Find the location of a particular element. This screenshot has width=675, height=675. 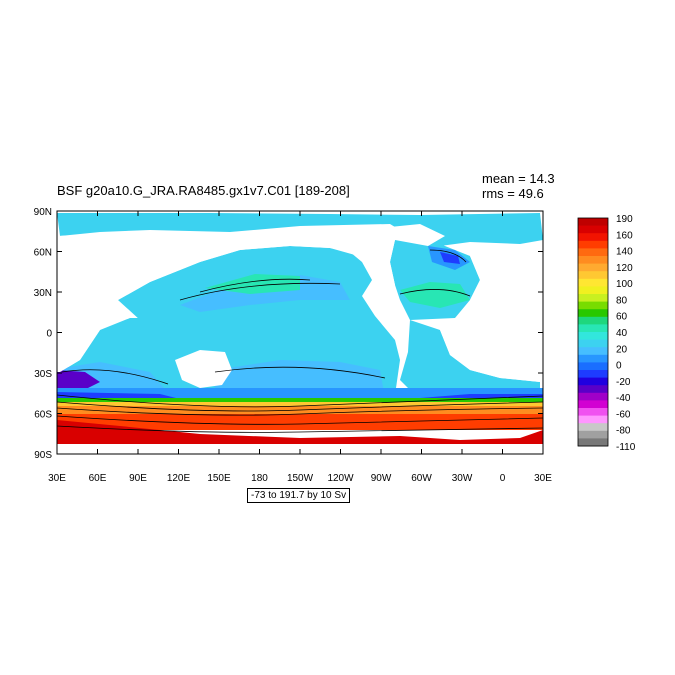

acc-red-band is located at coordinates (300, 422).